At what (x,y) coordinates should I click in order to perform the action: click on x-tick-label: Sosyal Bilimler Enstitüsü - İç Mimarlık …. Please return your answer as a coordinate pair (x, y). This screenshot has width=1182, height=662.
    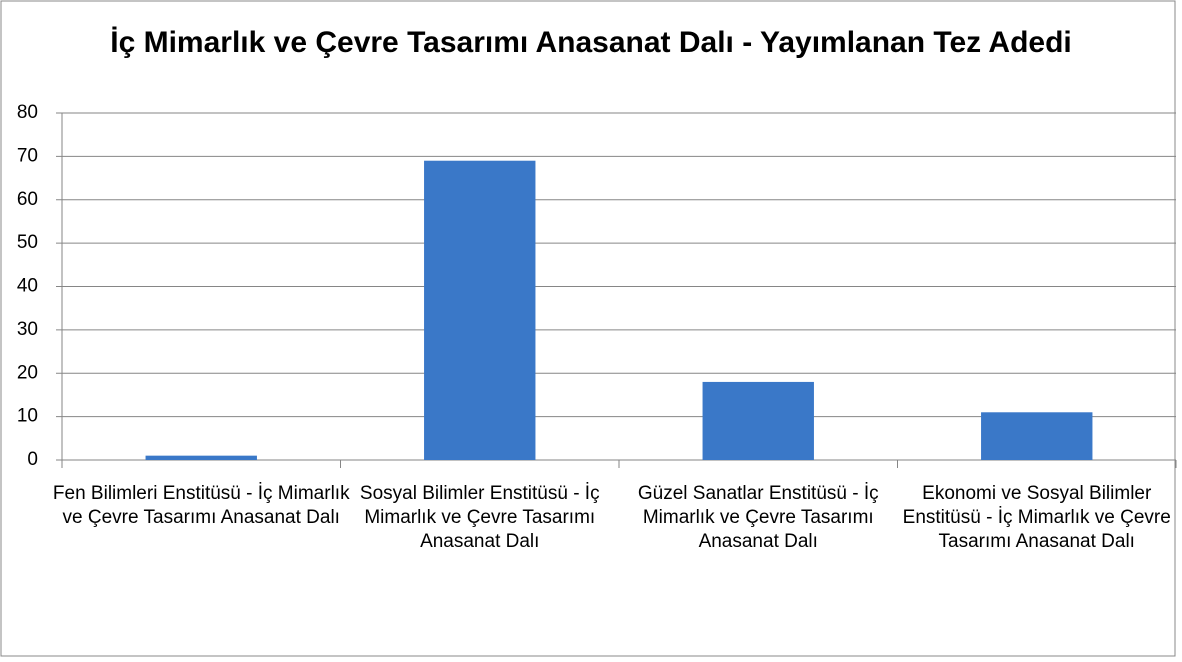
    Looking at the image, I should click on (479, 517).